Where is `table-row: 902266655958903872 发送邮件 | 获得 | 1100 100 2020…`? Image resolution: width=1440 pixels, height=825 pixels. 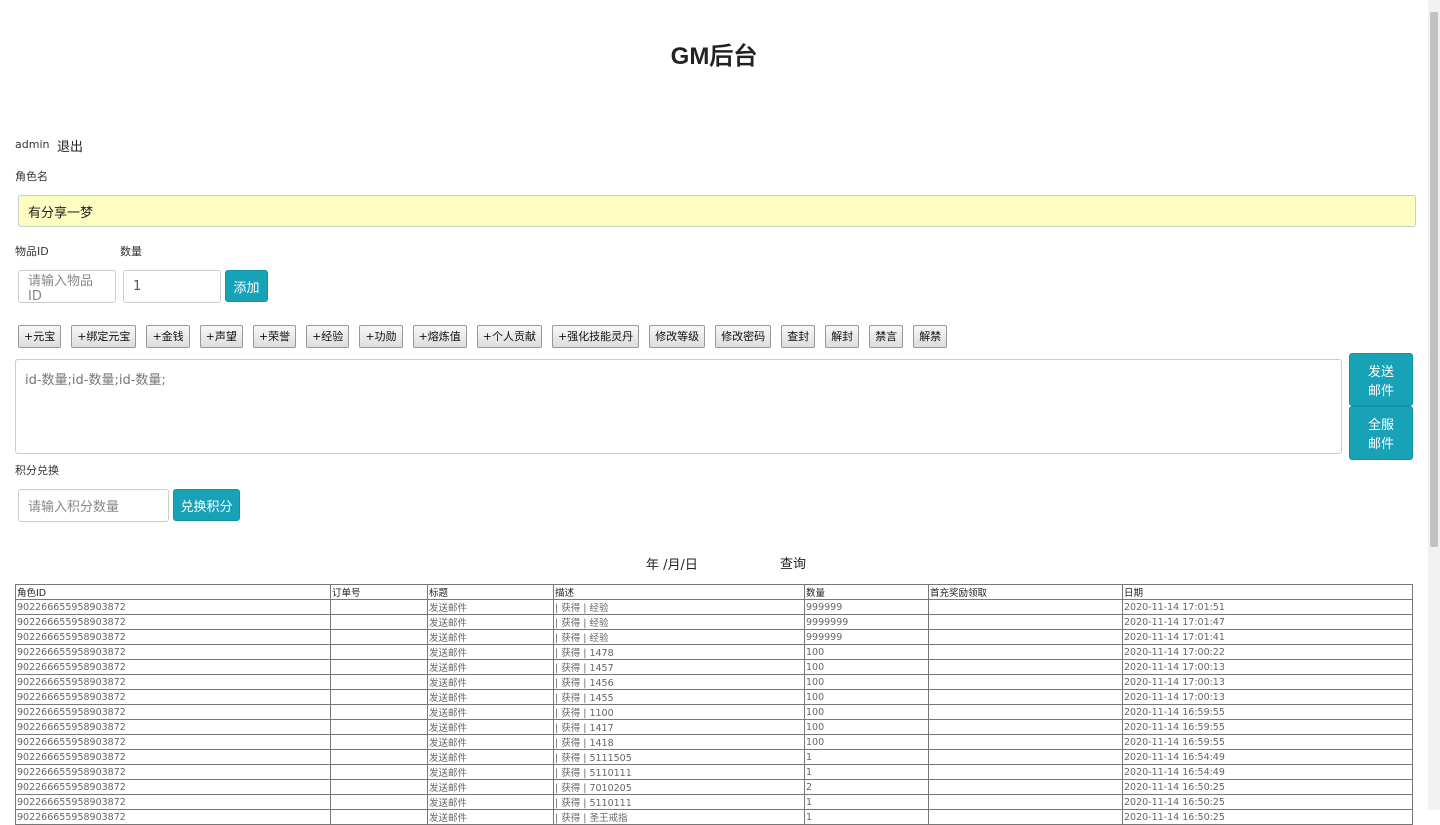 table-row: 902266655958903872 发送邮件 | 获得 | 1100 100 2020… is located at coordinates (714, 712).